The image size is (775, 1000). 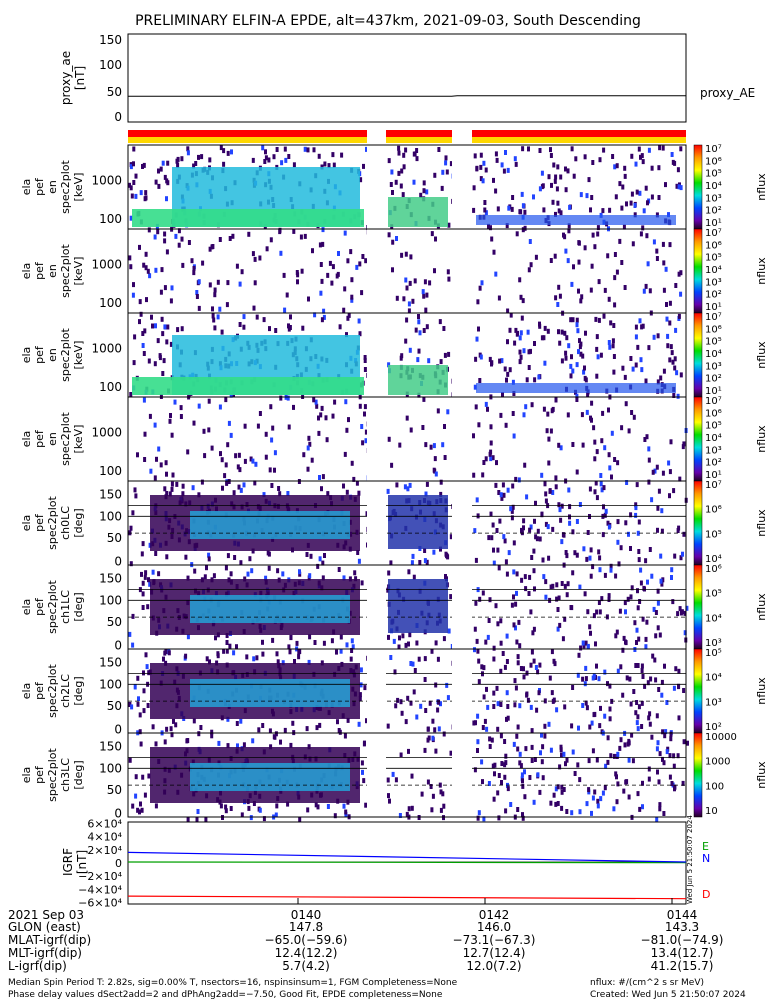 What do you see at coordinates (706, 894) in the screenshot?
I see `igrf-legend-d: D` at bounding box center [706, 894].